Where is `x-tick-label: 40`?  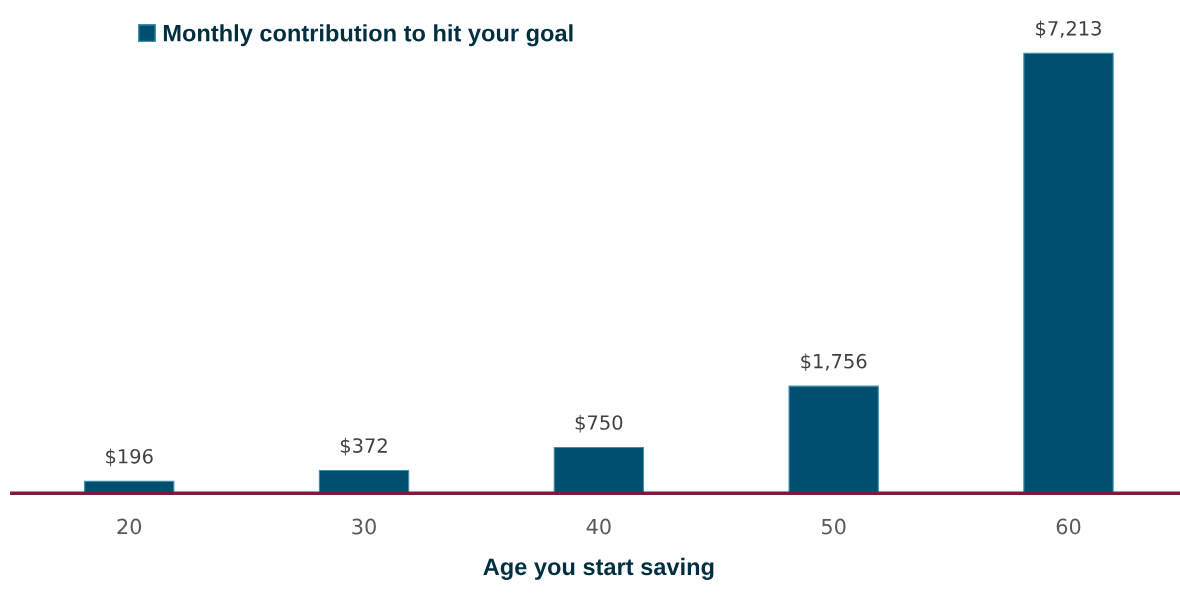 x-tick-label: 40 is located at coordinates (598, 526).